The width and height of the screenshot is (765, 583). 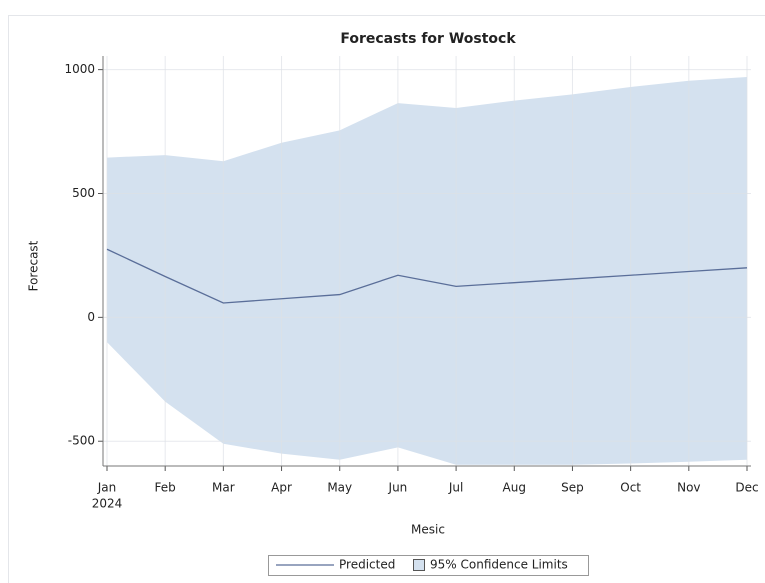 I want to click on x-tick-label: Dec, so click(x=746, y=488).